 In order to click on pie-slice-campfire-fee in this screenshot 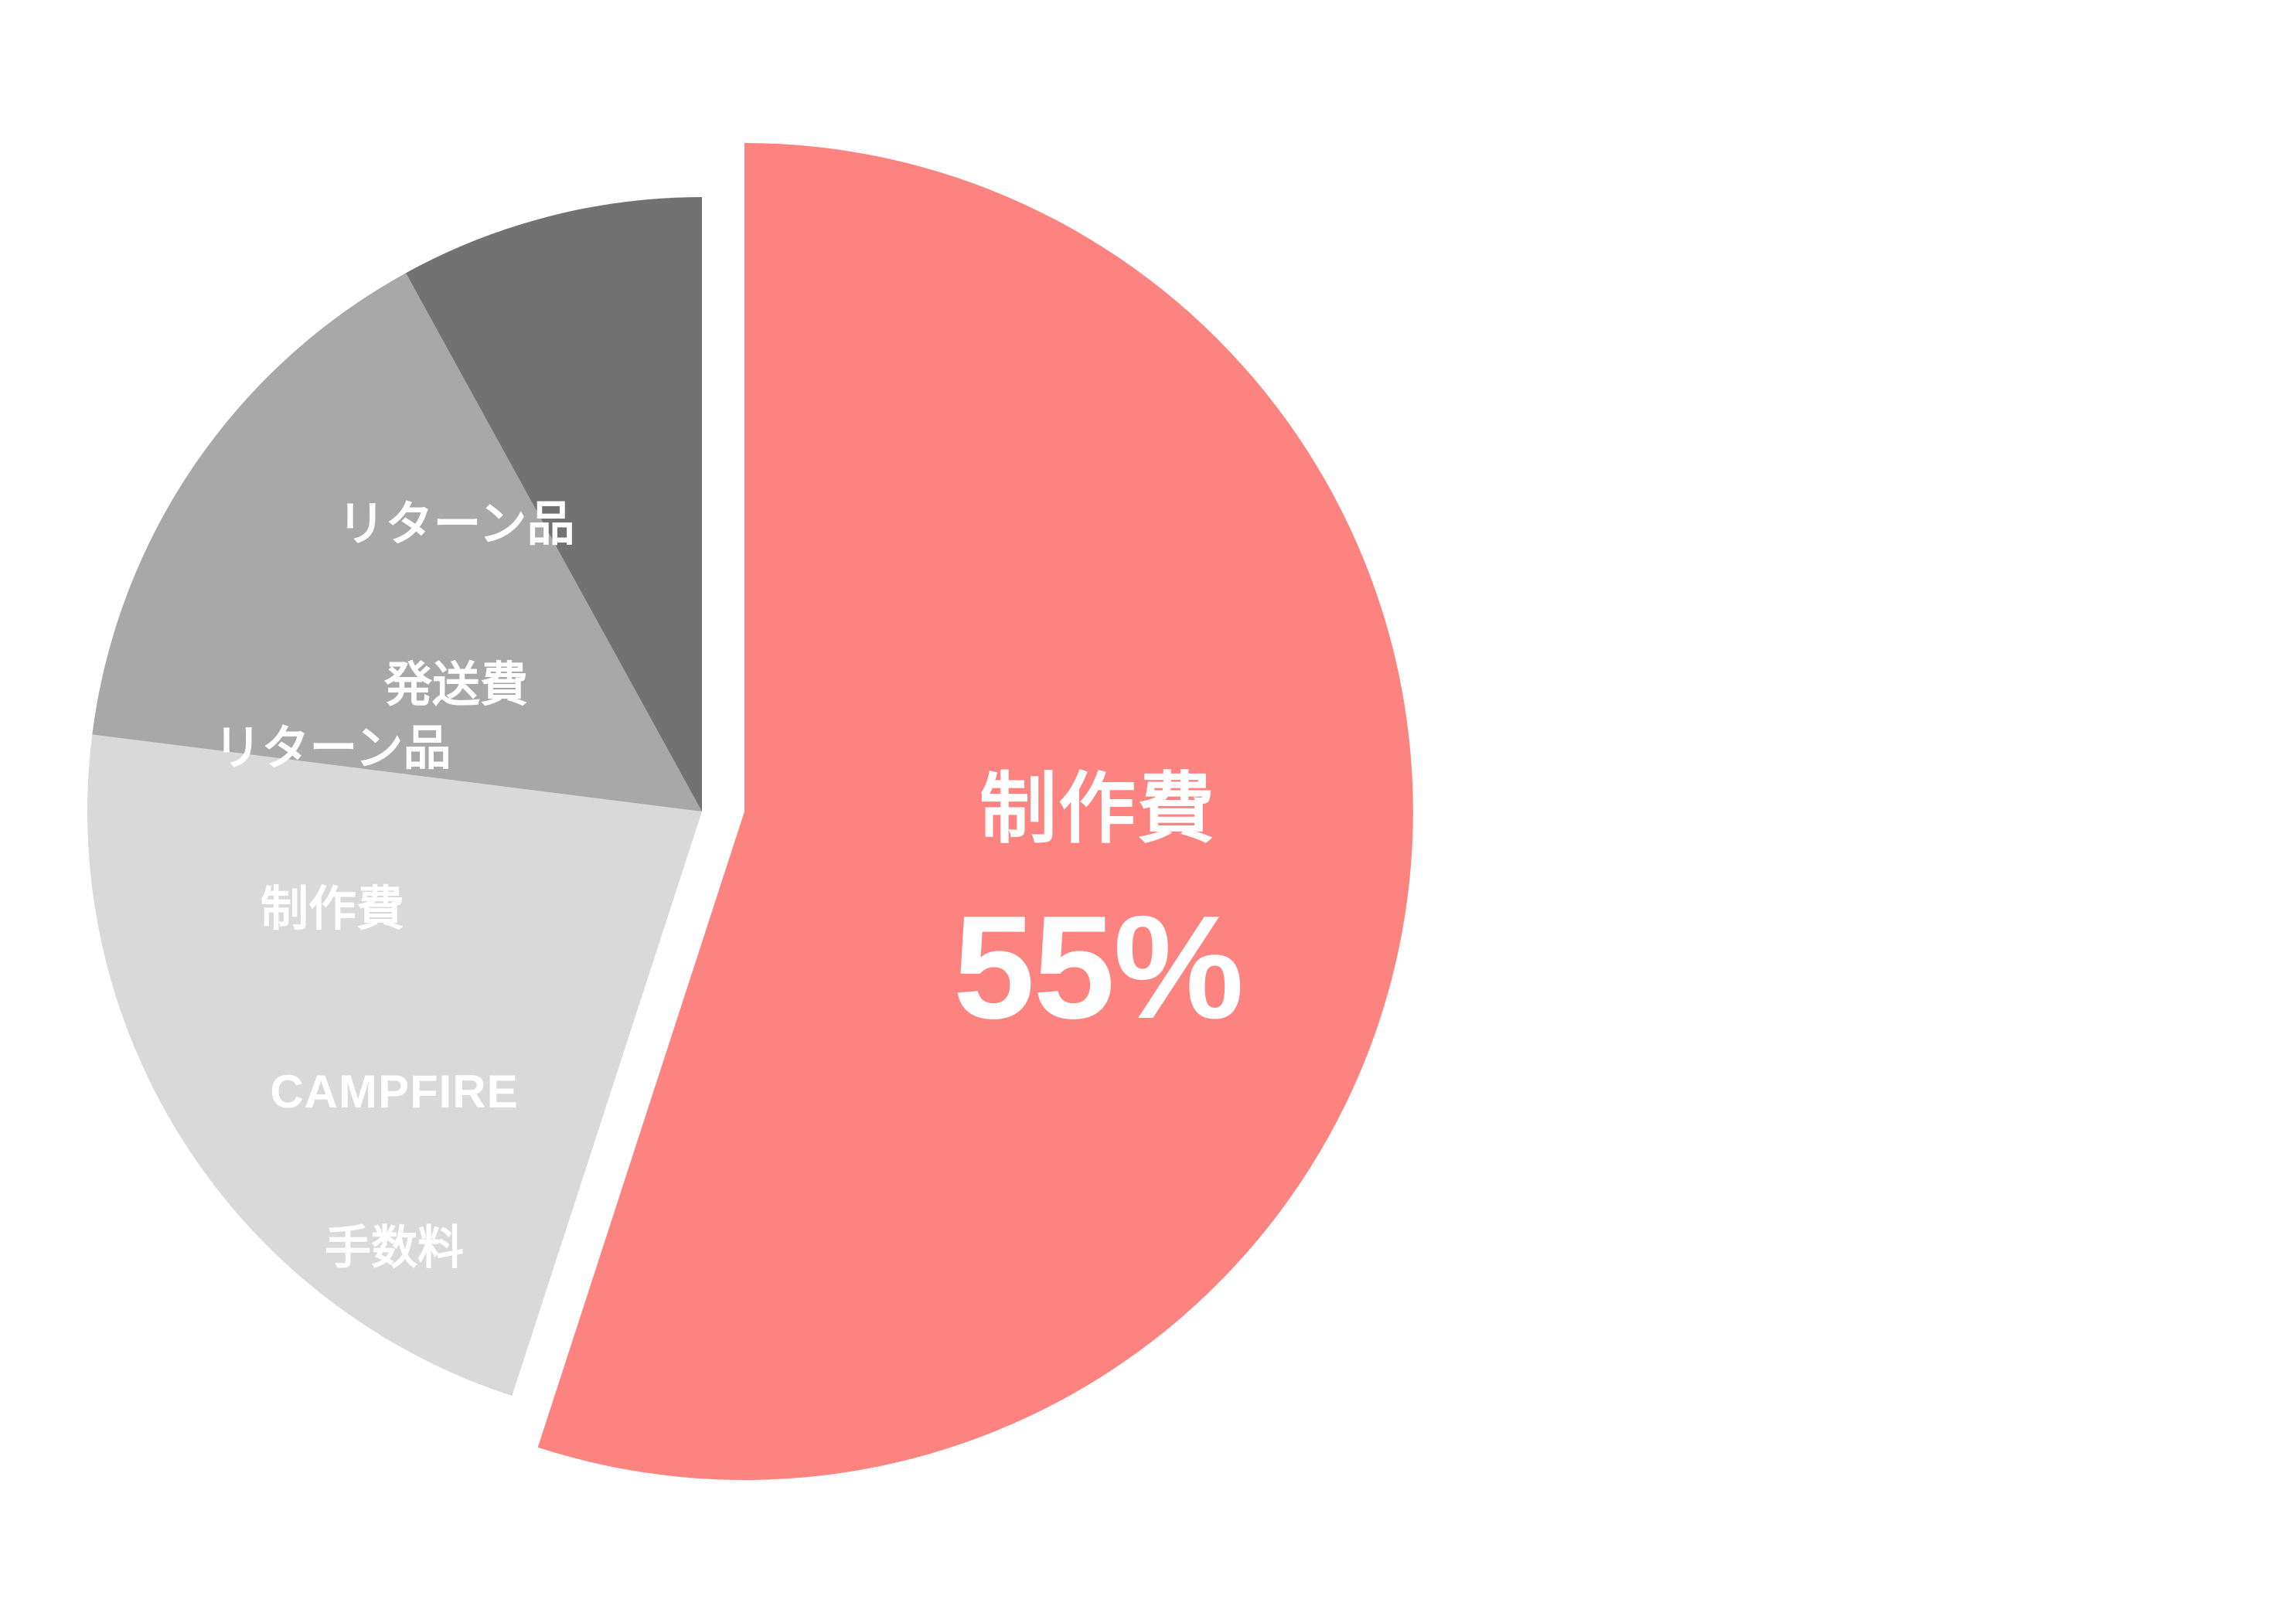, I will do `click(394, 1065)`.